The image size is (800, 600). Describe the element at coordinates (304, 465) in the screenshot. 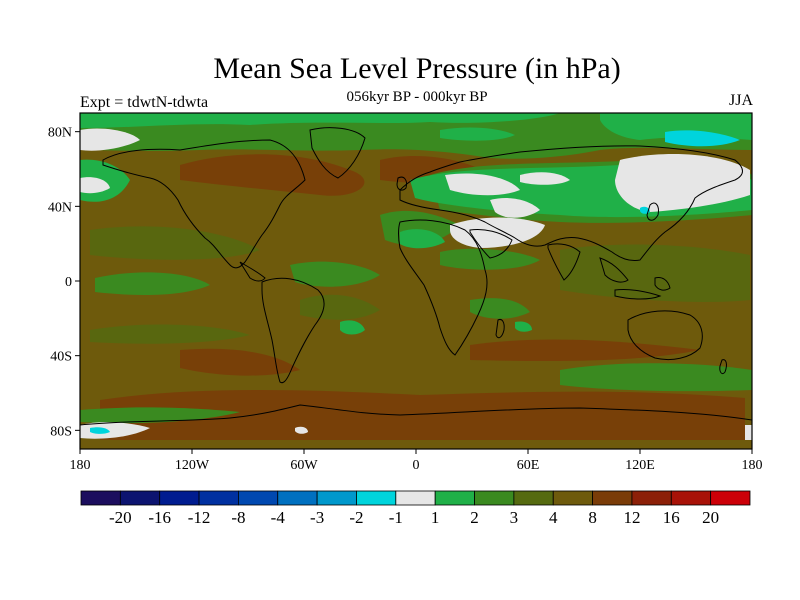

I see `lon-tick-label: 60W` at that location.